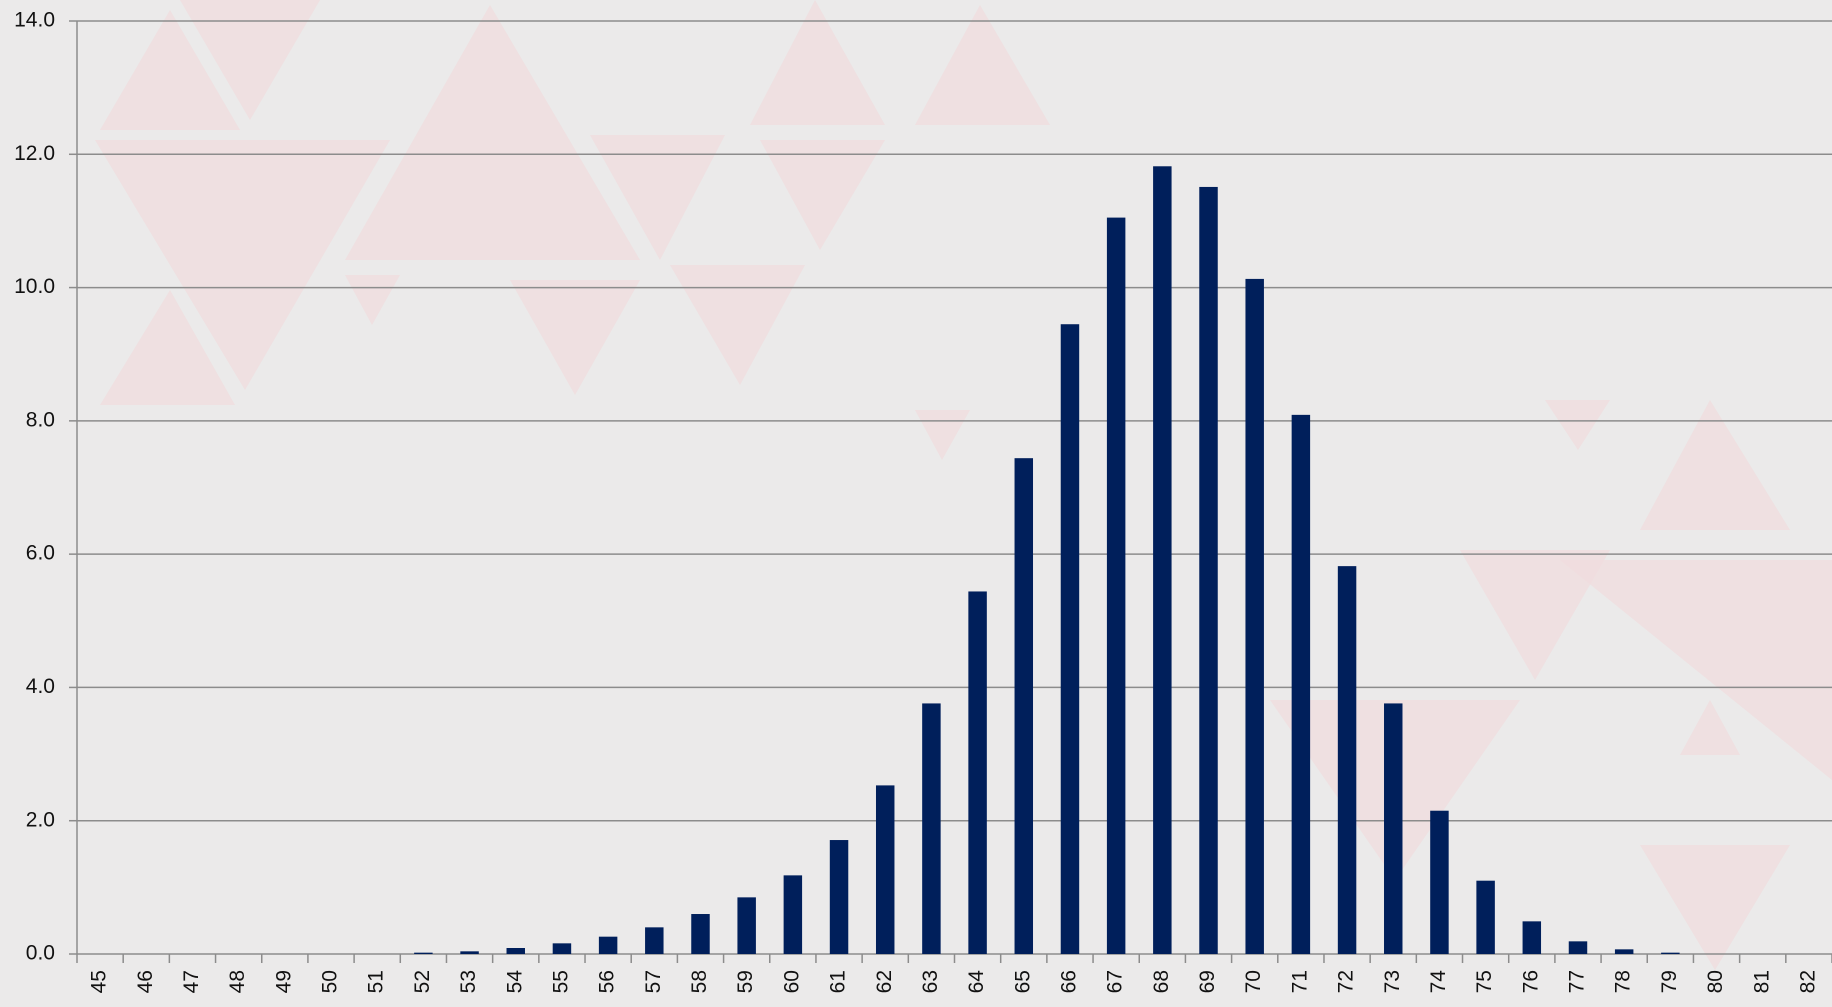 The image size is (1832, 1007). Describe the element at coordinates (99, 981) in the screenshot. I see `x-tick-label: 45` at that location.